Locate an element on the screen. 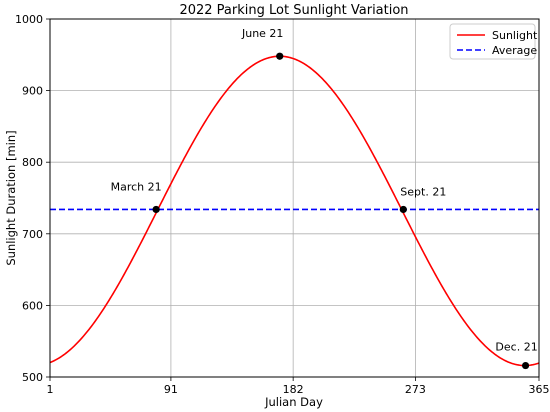  y-tick-label: 900 is located at coordinates (32, 91).